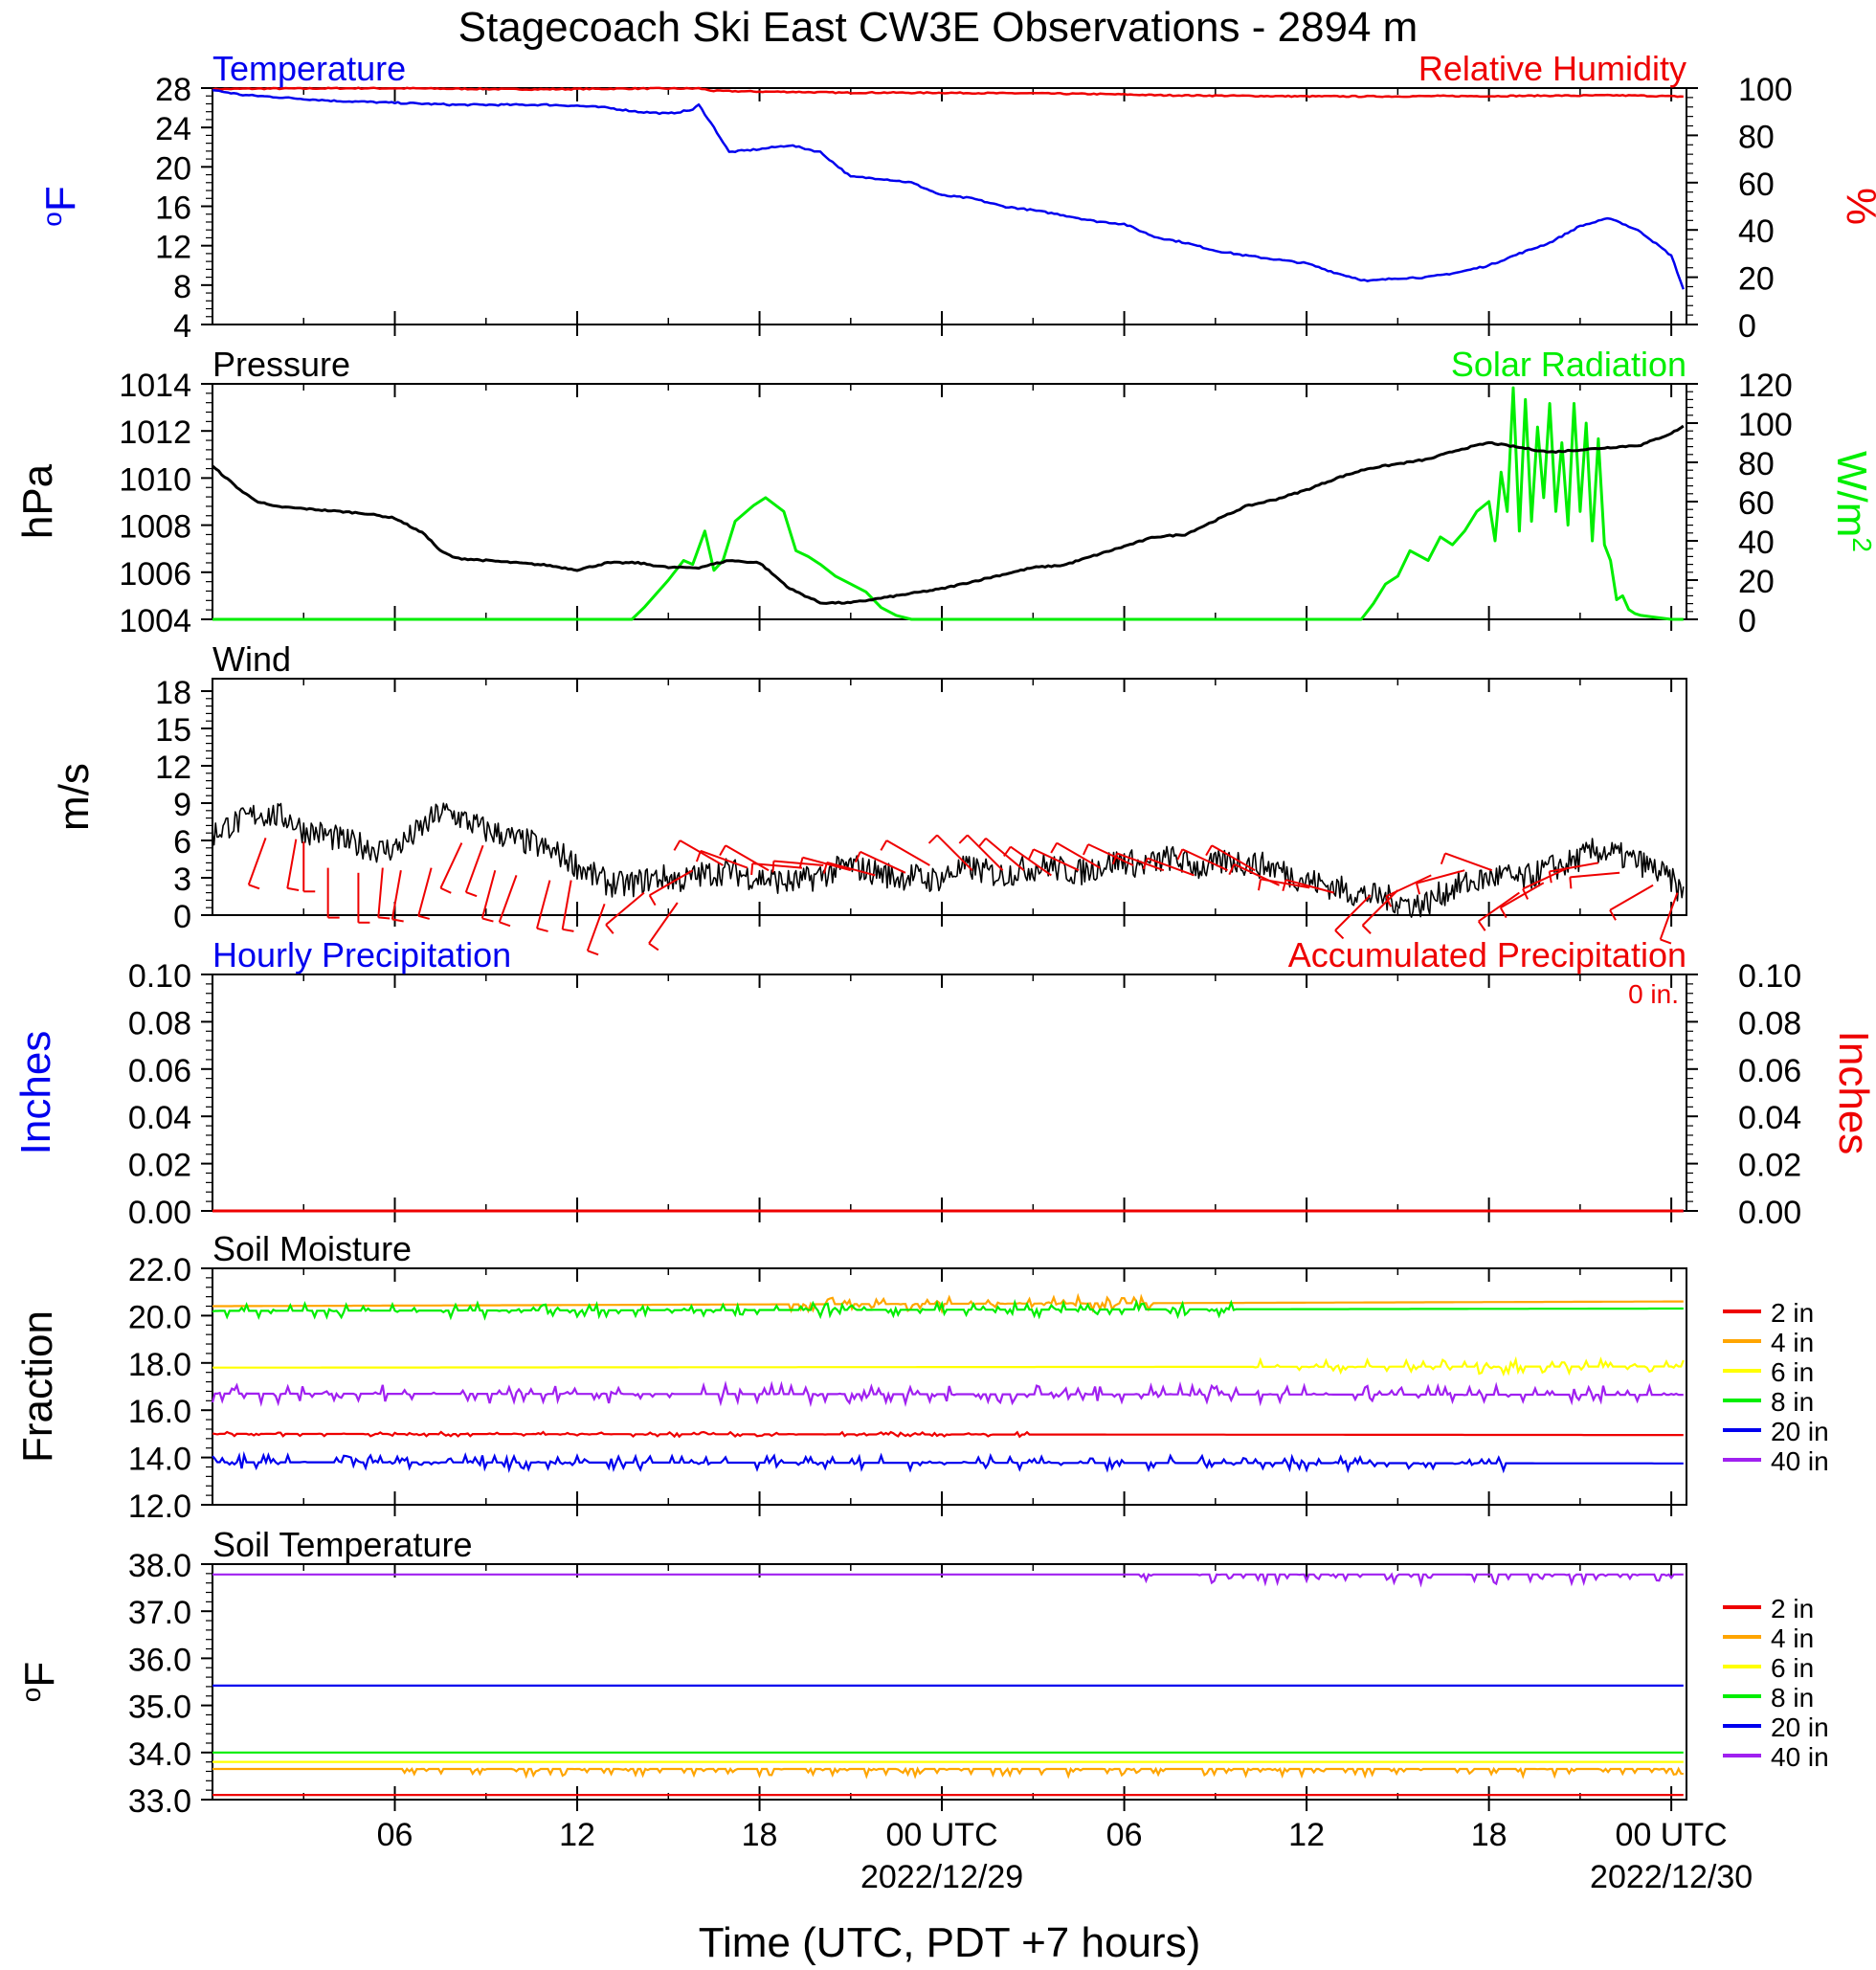 This screenshot has height=1970, width=1876. What do you see at coordinates (1769, 1118) in the screenshot?
I see `y-tick-label: 0.04` at bounding box center [1769, 1118].